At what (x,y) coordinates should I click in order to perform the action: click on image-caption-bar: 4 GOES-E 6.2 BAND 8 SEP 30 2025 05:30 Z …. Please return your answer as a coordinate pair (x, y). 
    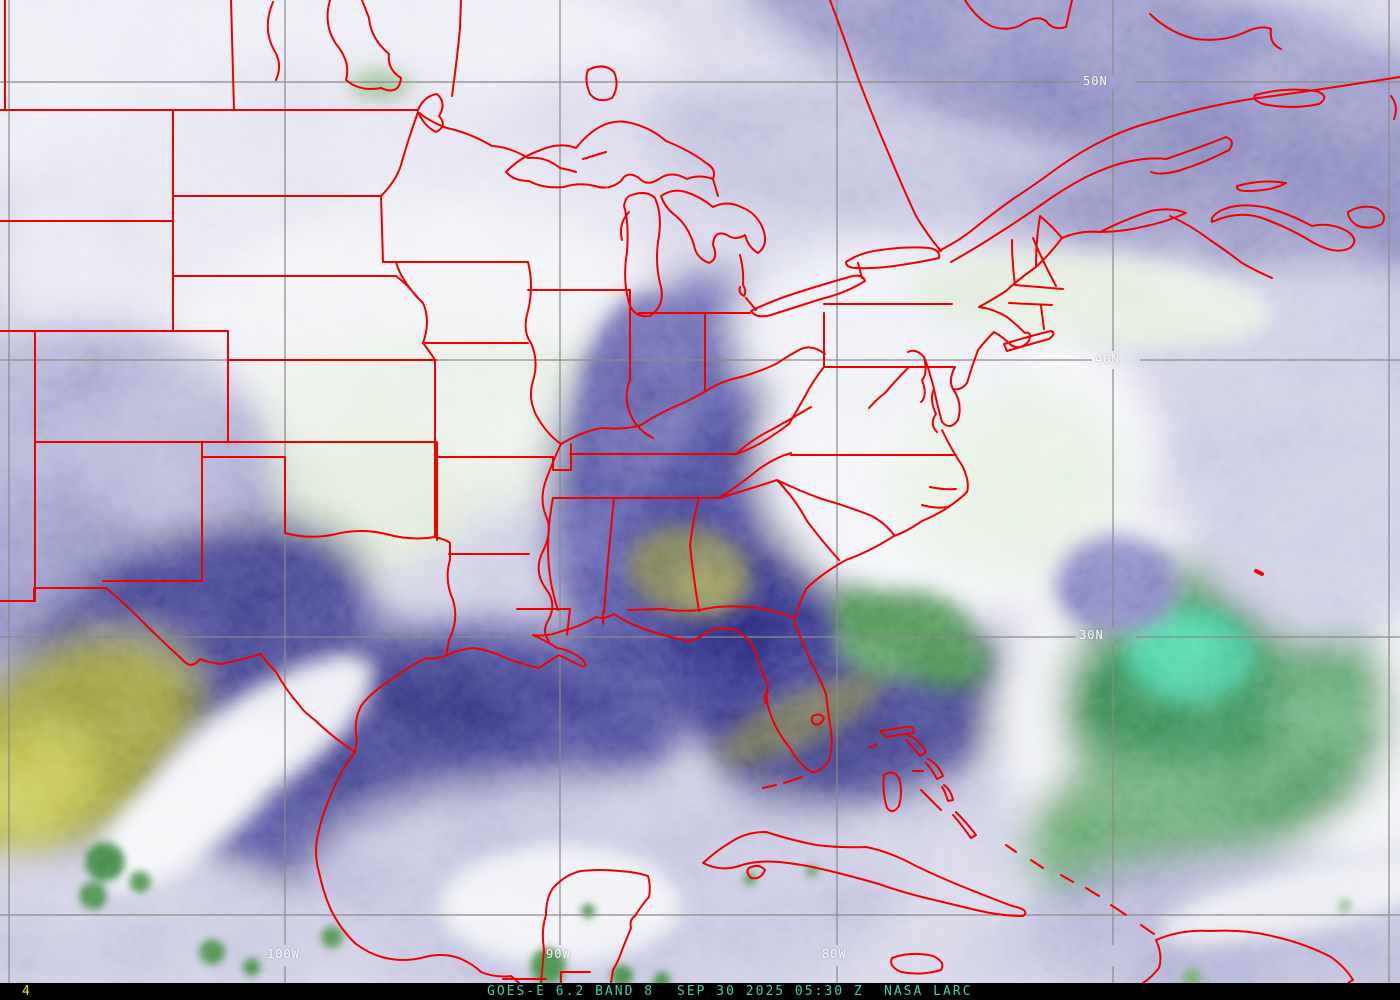
    Looking at the image, I should click on (700, 991).